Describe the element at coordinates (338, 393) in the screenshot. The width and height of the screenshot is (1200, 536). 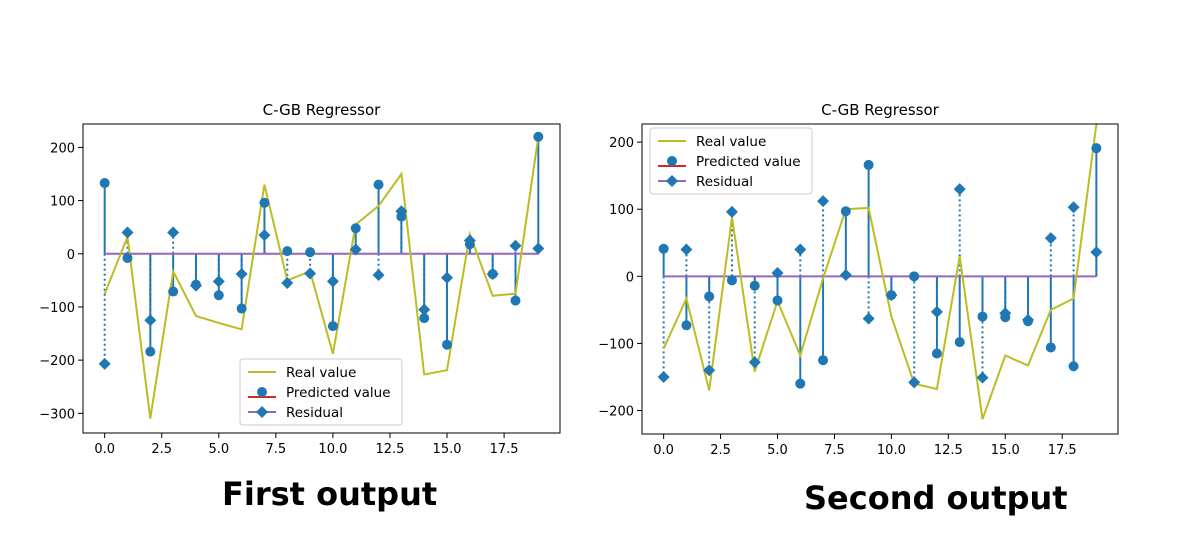
I see `left-legend-pred-label: Predicted value` at that location.